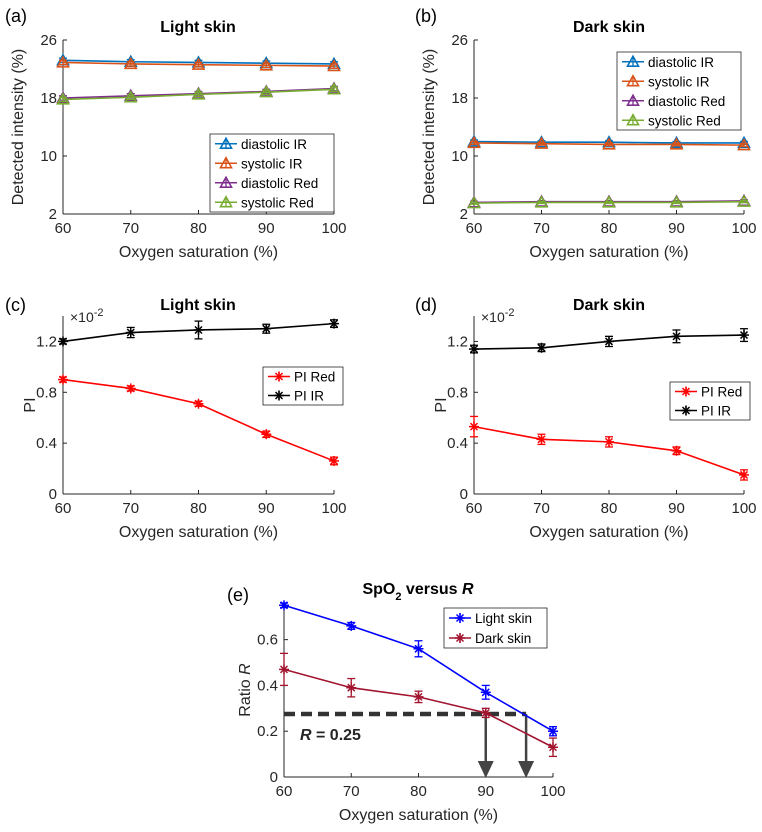 Image resolution: width=762 pixels, height=832 pixels. I want to click on axis-multiplier: ×10⁻², so click(87, 316).